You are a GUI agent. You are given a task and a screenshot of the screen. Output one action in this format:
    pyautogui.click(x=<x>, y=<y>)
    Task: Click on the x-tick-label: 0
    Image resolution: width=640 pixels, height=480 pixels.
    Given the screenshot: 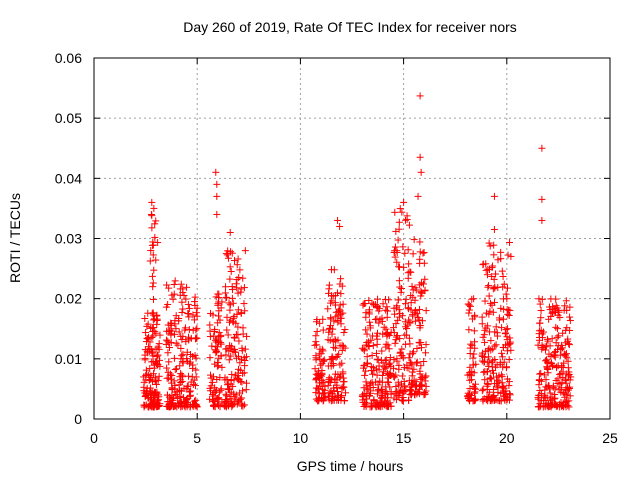 What is the action you would take?
    pyautogui.click(x=94, y=438)
    